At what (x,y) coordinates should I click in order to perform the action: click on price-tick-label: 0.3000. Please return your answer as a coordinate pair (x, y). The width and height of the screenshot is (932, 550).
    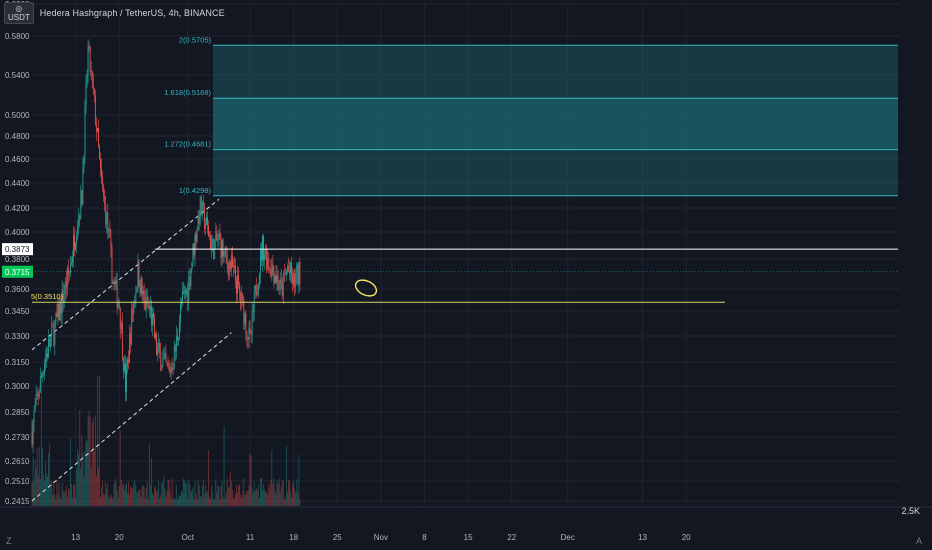
    Looking at the image, I should click on (17, 386).